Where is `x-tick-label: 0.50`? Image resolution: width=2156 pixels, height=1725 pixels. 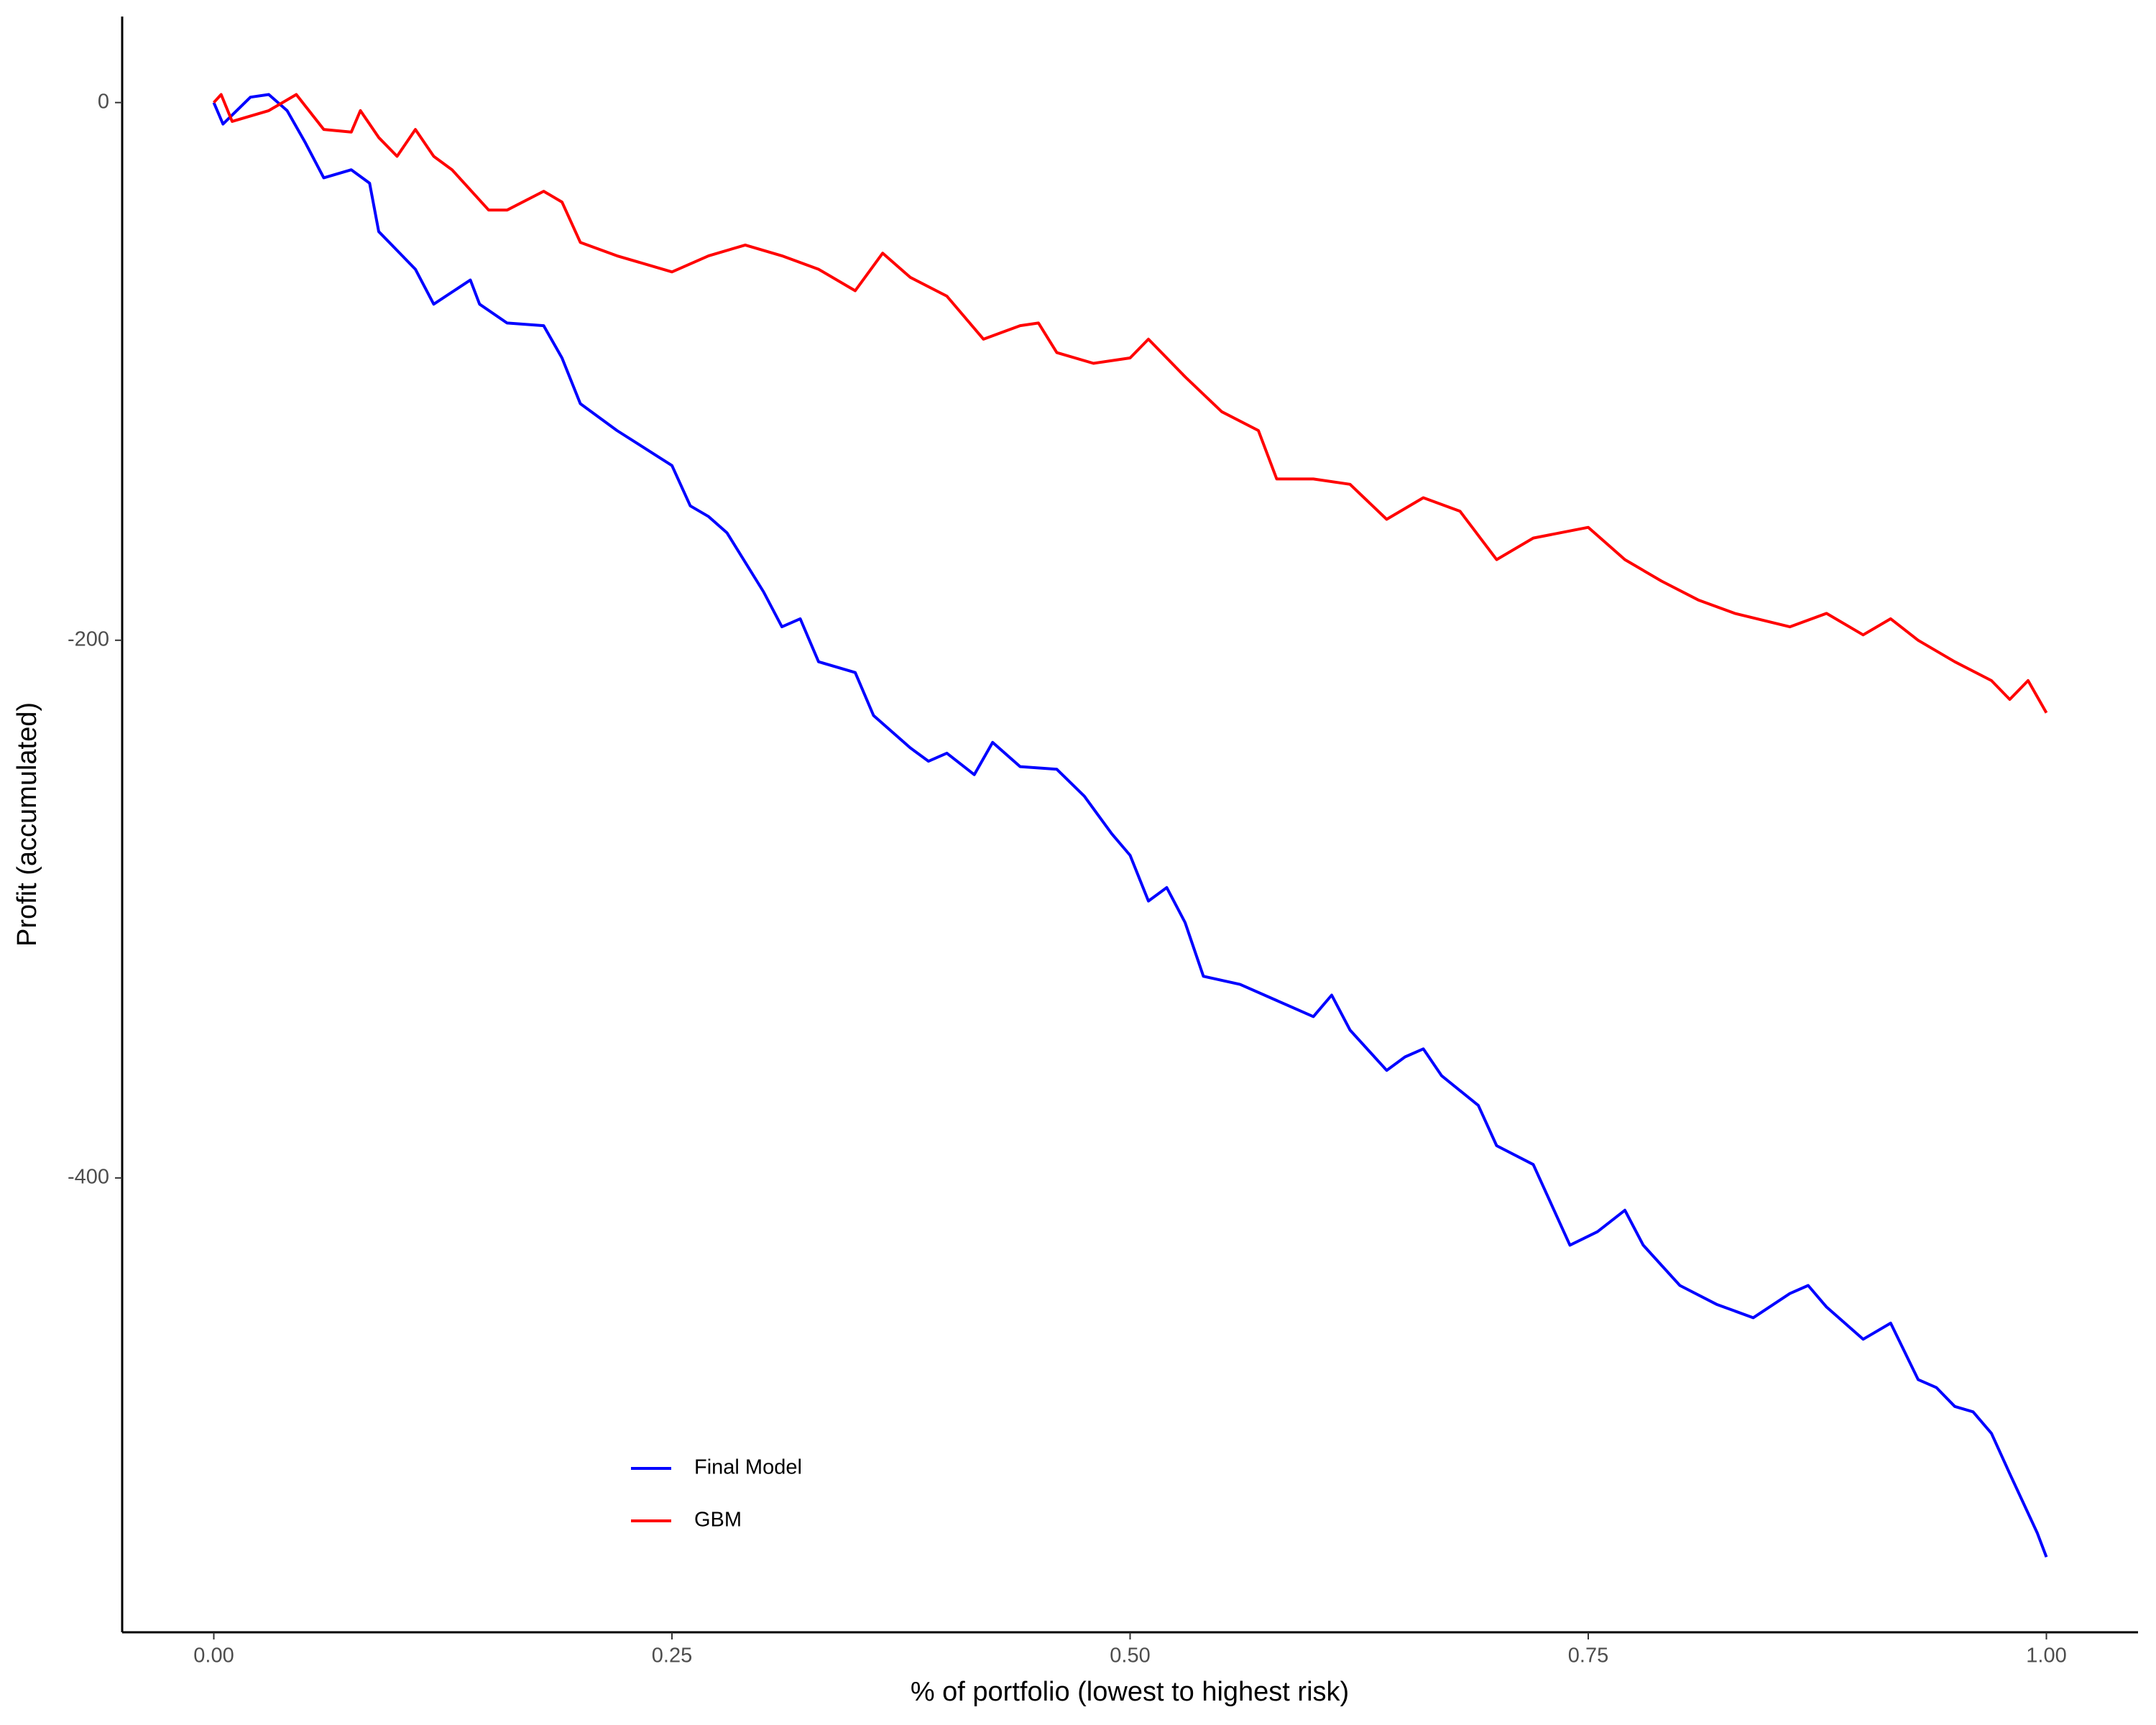 x-tick-label: 0.50 is located at coordinates (1130, 1656).